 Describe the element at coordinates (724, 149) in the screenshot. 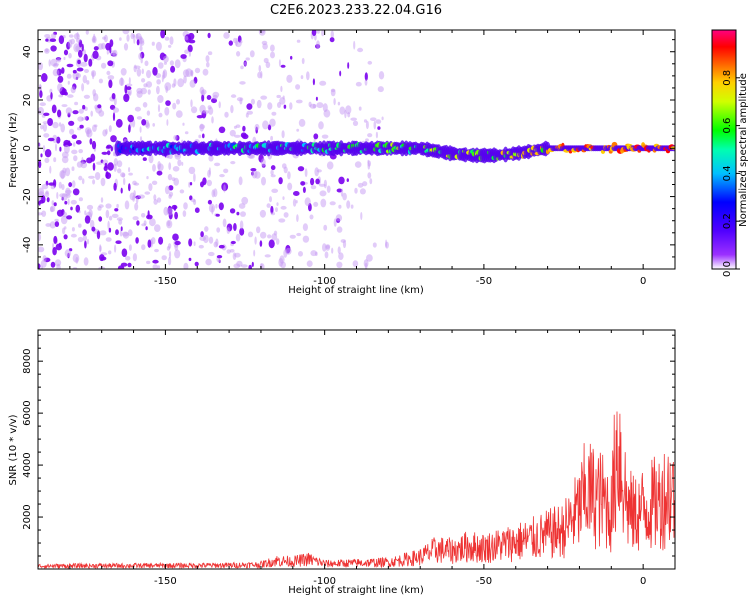

I see `colorbar-gradient` at that location.